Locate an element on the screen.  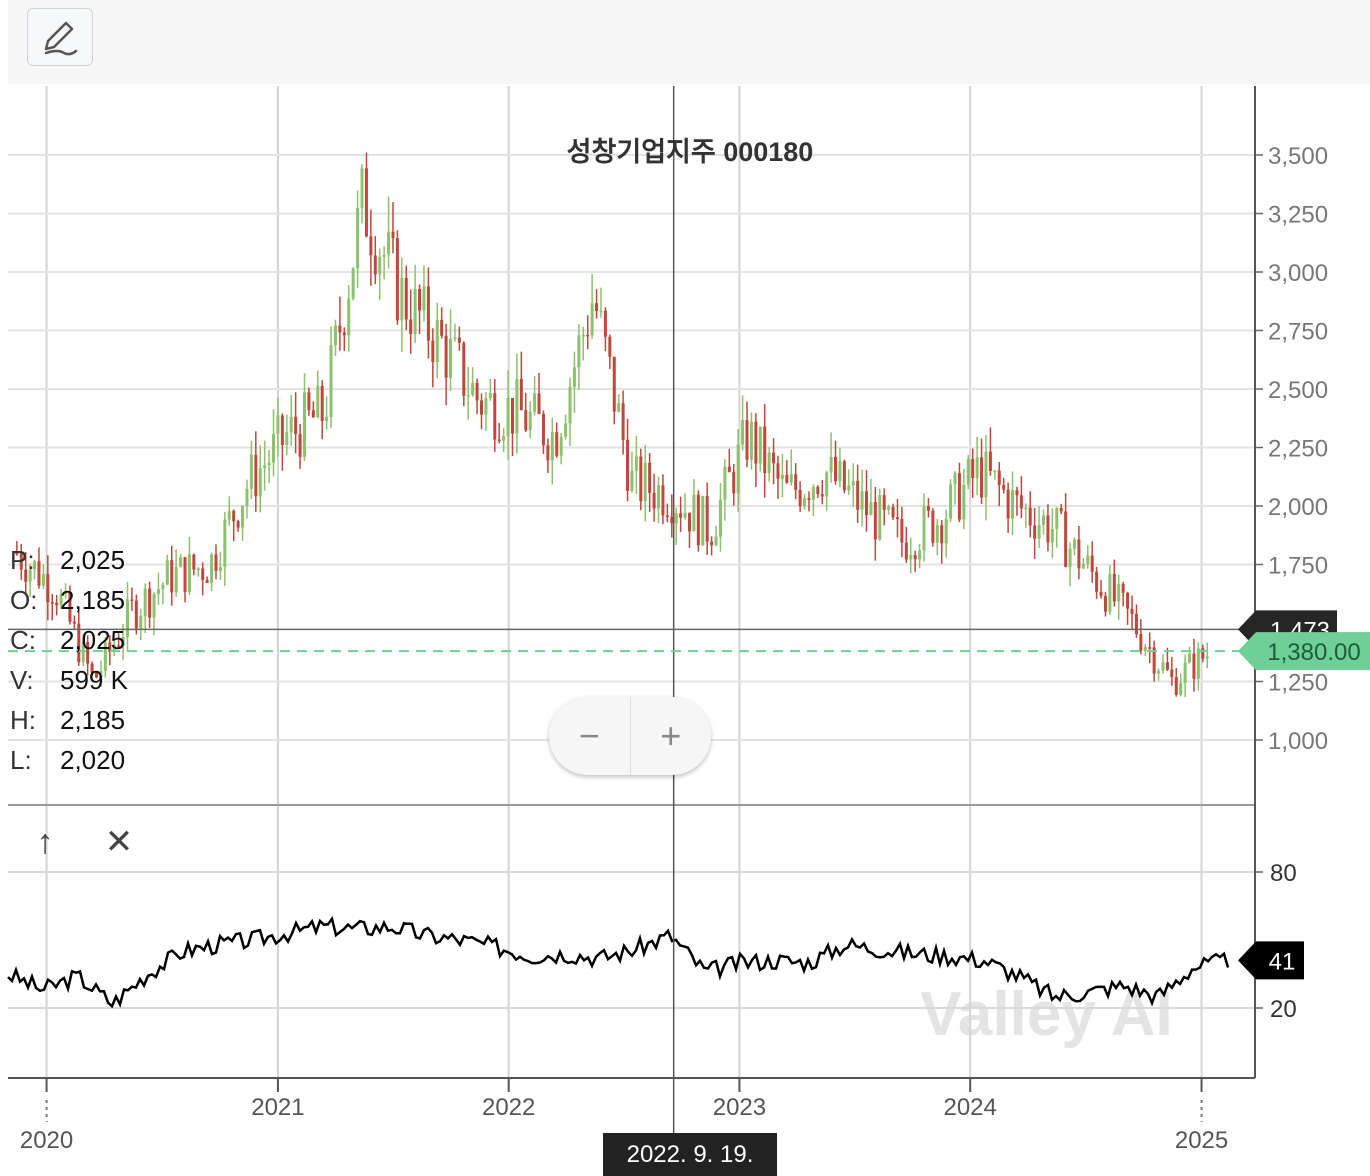
price-tick-label: 2,750 is located at coordinates (1298, 332).